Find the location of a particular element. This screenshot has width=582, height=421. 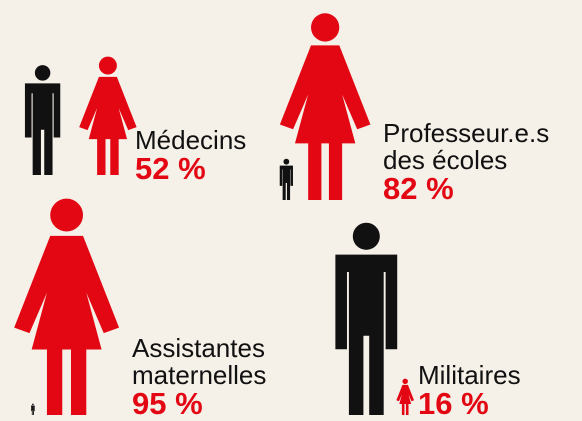

value-label: 82 % is located at coordinates (418, 189).